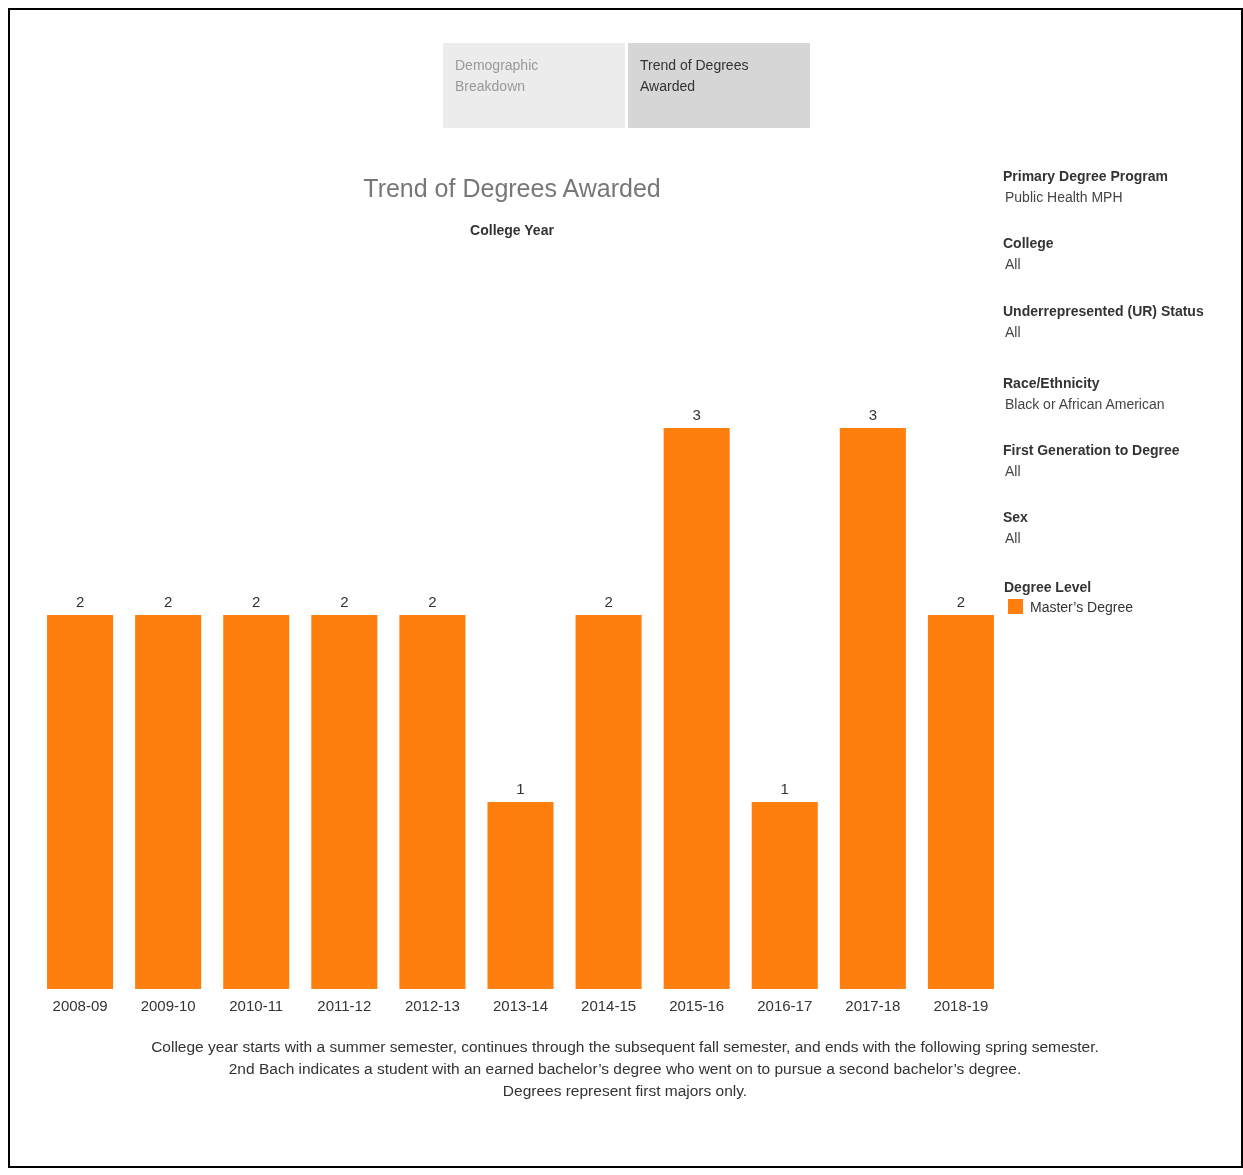 This screenshot has height=1175, width=1243. Describe the element at coordinates (625, 1090) in the screenshot. I see `text: Degrees represent first majors only.` at that location.